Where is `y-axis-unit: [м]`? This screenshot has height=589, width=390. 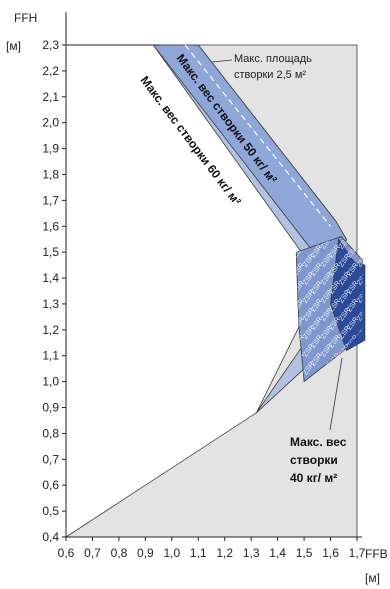 y-axis-unit: [м] is located at coordinates (13, 46).